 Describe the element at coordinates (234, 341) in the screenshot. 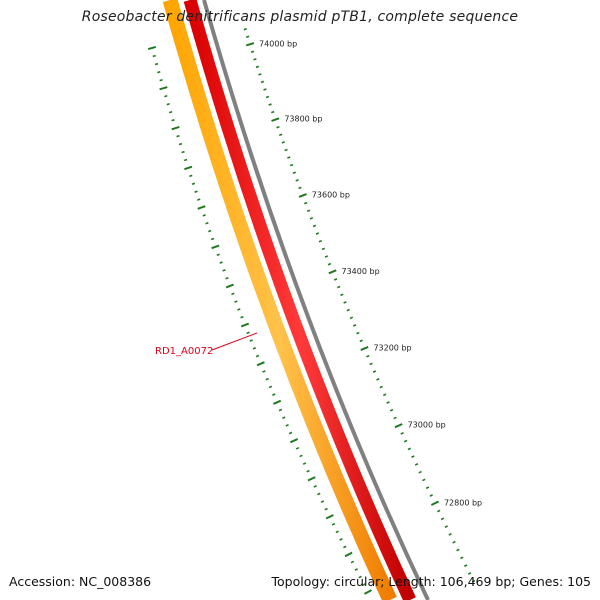

I see `gene-label-leader` at that location.